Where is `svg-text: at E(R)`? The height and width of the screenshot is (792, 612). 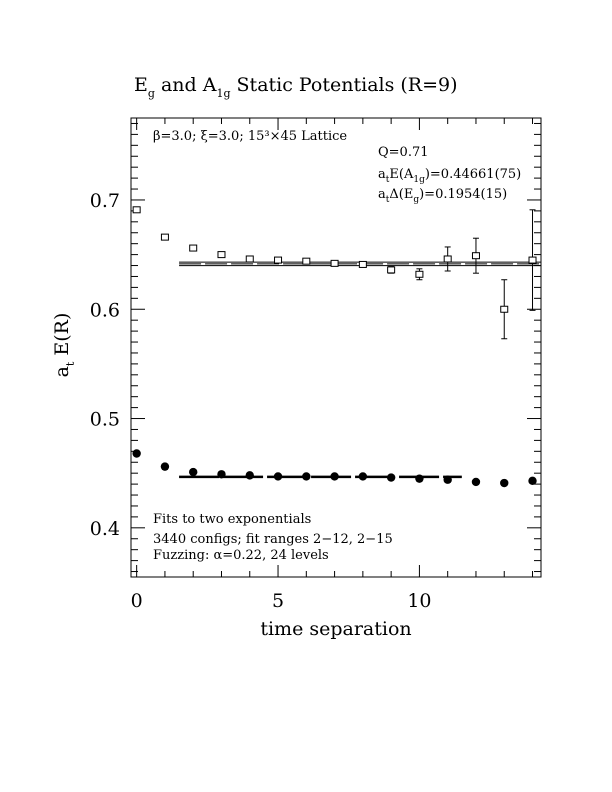 svg-text: at E(R) is located at coordinates (64, 345).